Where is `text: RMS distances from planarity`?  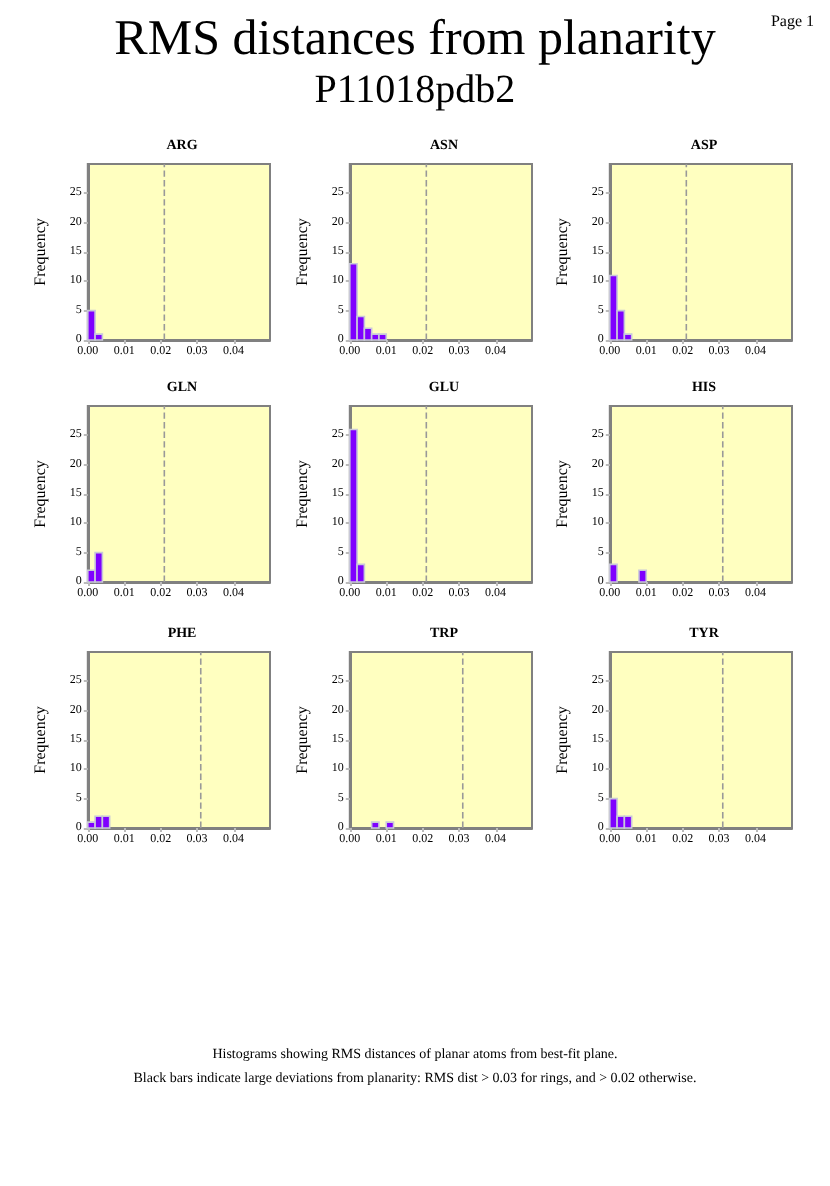 text: RMS distances from planarity is located at coordinates (415, 39).